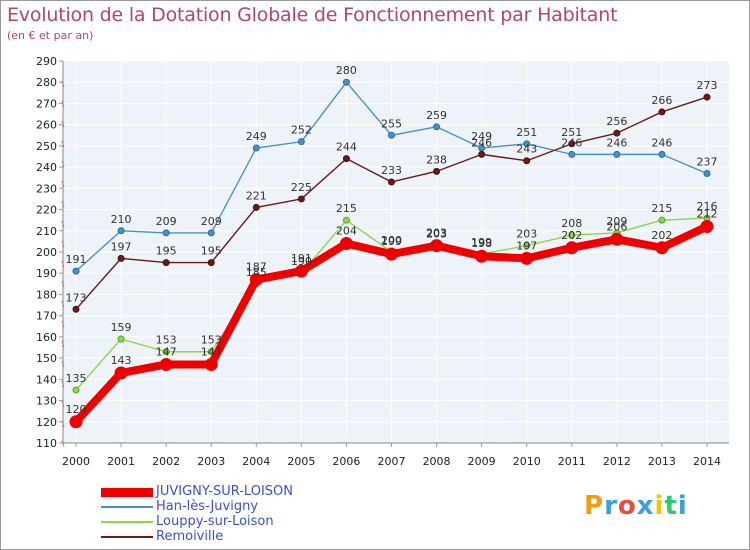 This screenshot has height=550, width=750. What do you see at coordinates (76, 259) in the screenshot?
I see `data-label-han-les-juvigny: 191` at bounding box center [76, 259].